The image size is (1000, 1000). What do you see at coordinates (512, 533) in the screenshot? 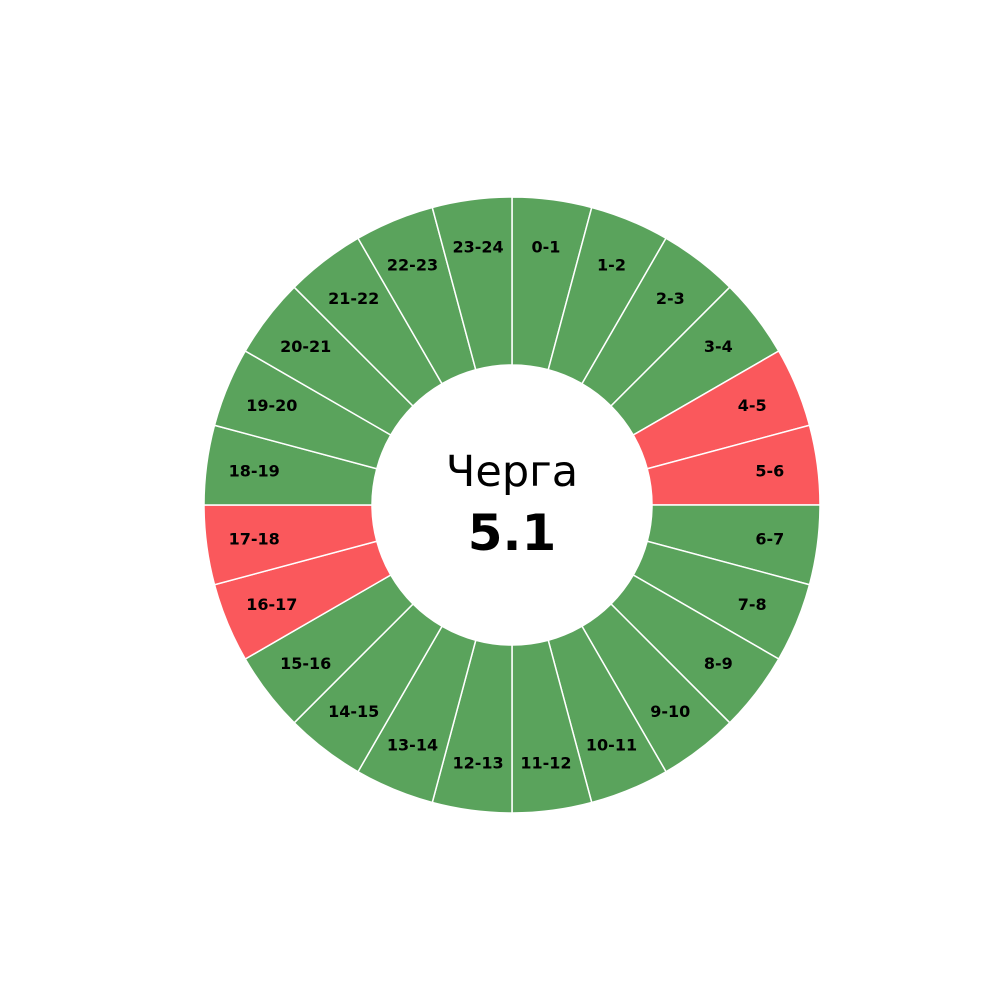
I see `center-value: 5.1` at bounding box center [512, 533].